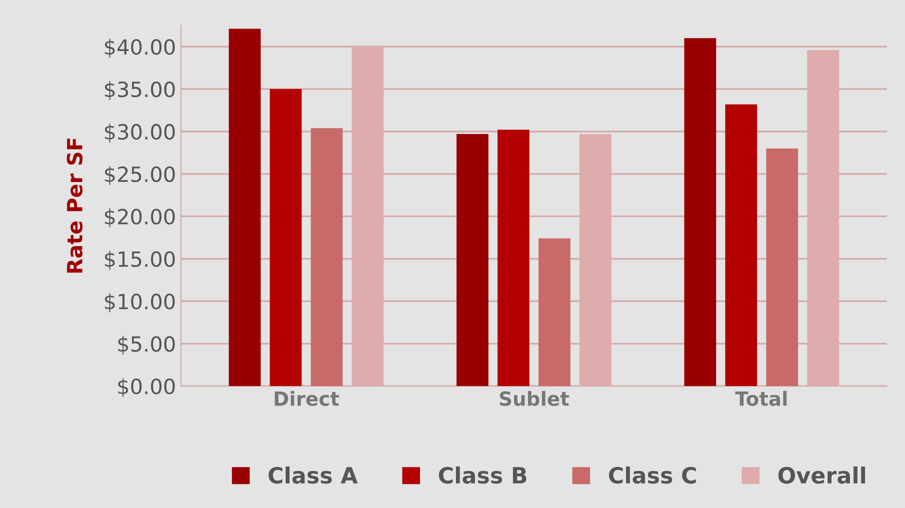 The image size is (905, 508). Describe the element at coordinates (534, 398) in the screenshot. I see `x-tick-label: Sublet` at that location.